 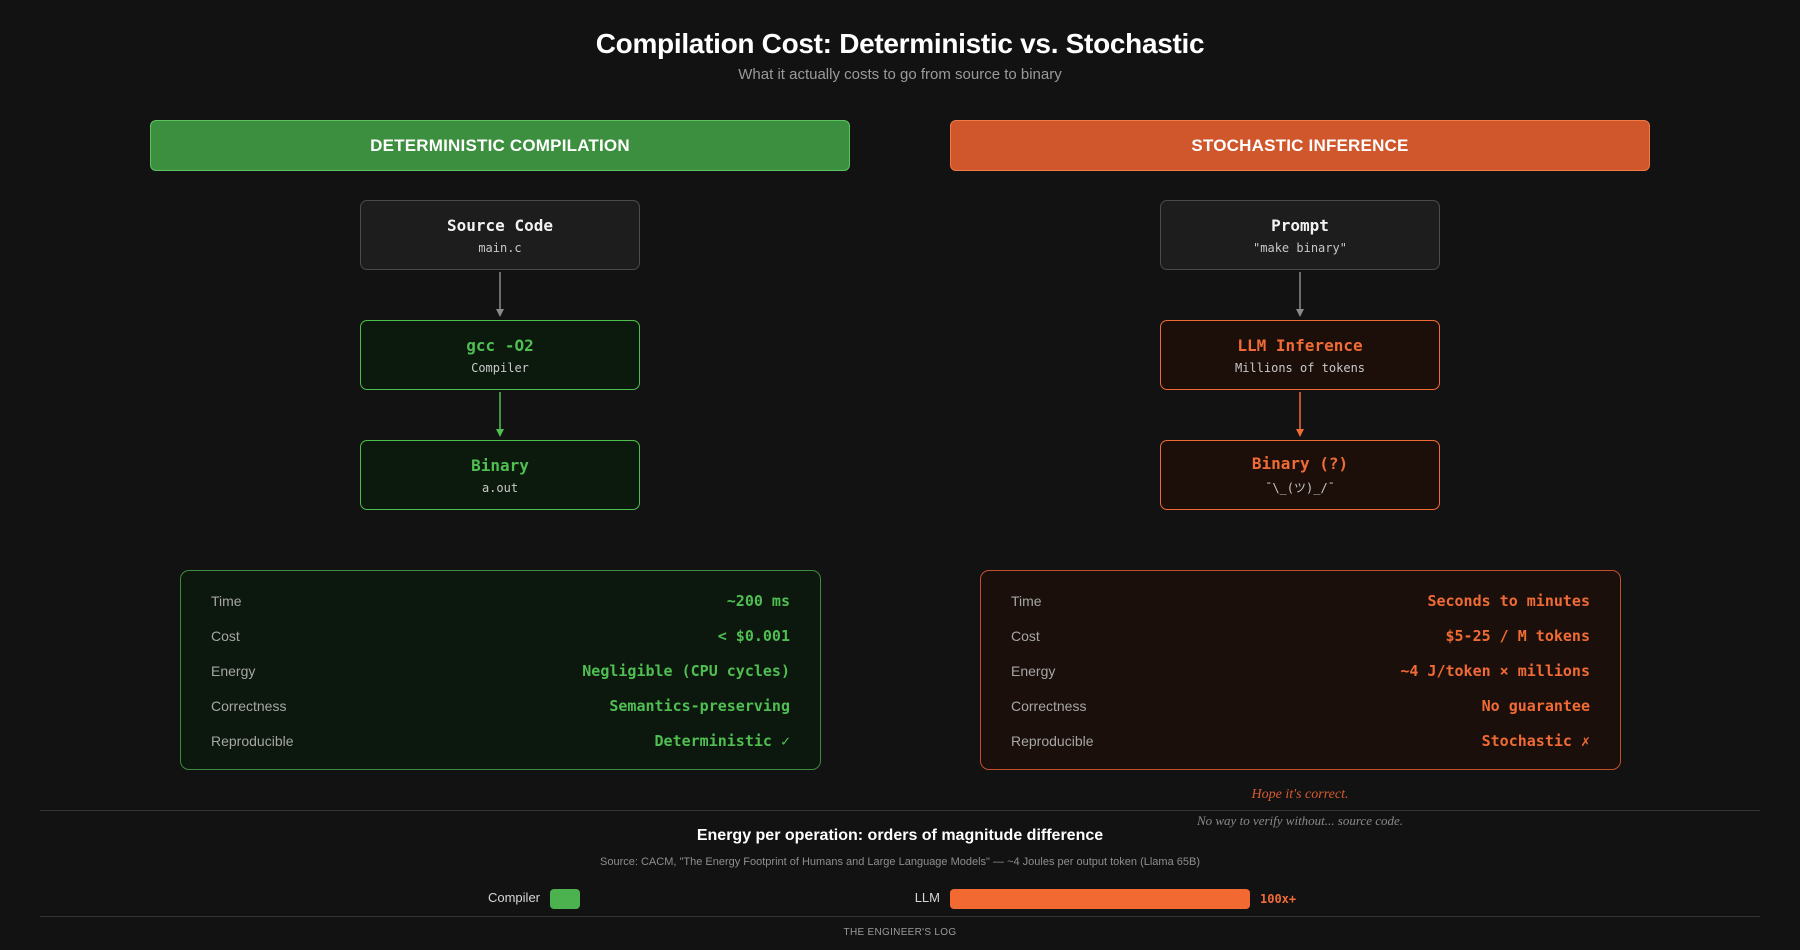 I want to click on node-llm-inference: LLM Inference Millions of tokens, so click(x=1300, y=355).